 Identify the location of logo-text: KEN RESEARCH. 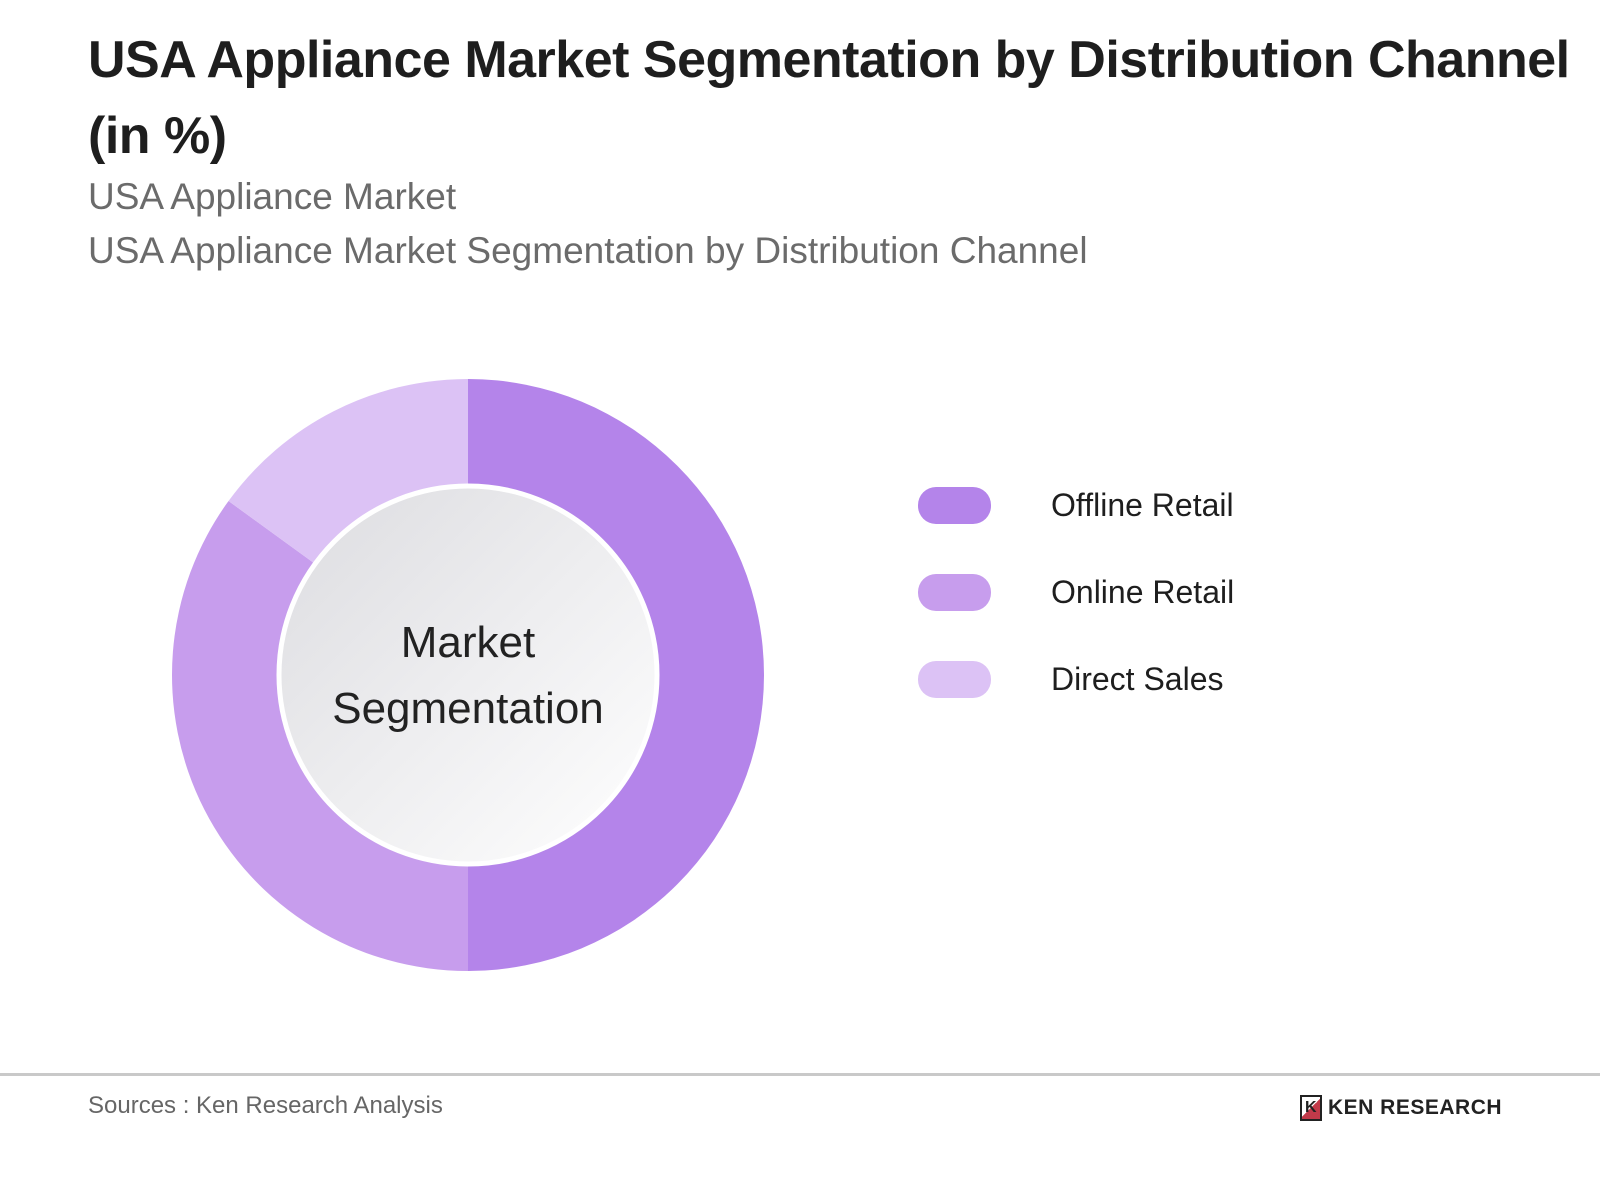
(1415, 1107).